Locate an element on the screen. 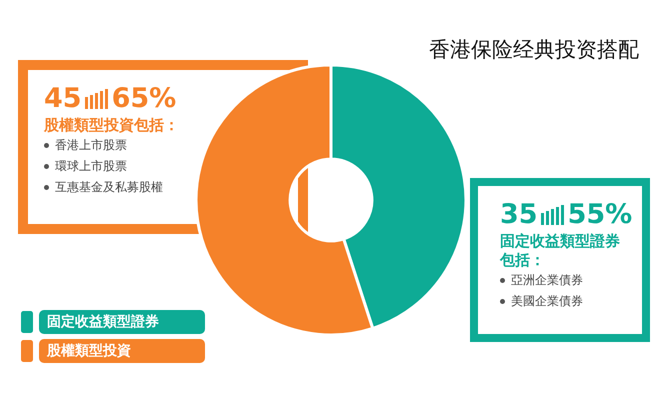 The height and width of the screenshot is (409, 662). legend-label: 固定收益類型證券 is located at coordinates (103, 321).